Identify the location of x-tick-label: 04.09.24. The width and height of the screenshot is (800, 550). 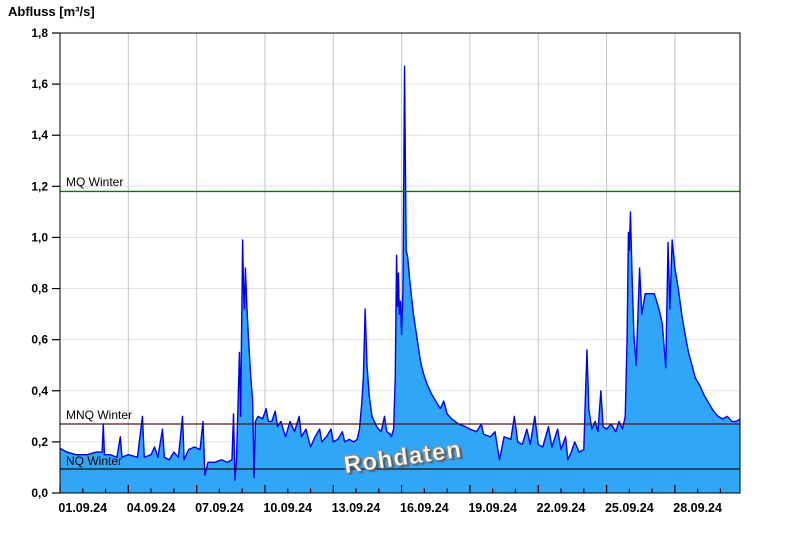
(151, 508).